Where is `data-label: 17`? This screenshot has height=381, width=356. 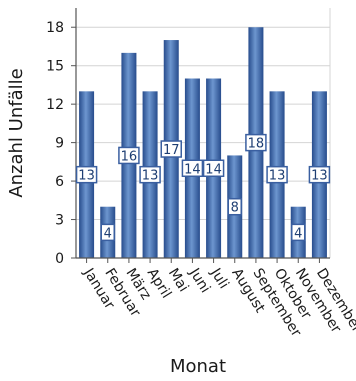 data-label: 17 is located at coordinates (171, 150).